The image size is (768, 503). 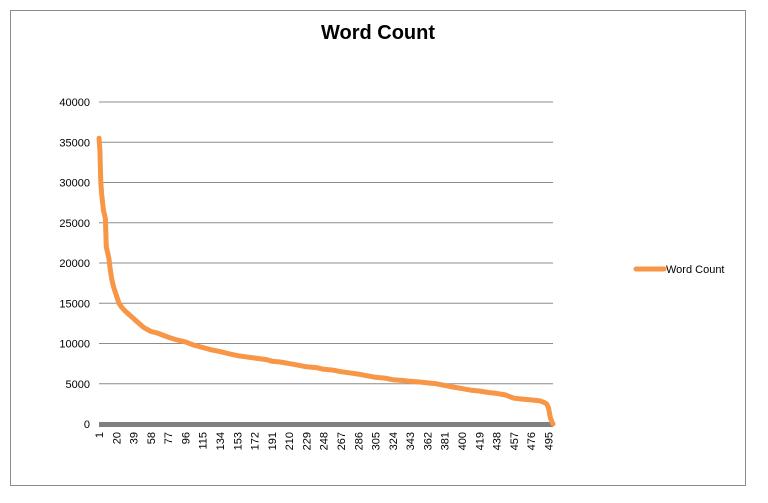 I want to click on y-tick-label: 25000, so click(x=74, y=224).